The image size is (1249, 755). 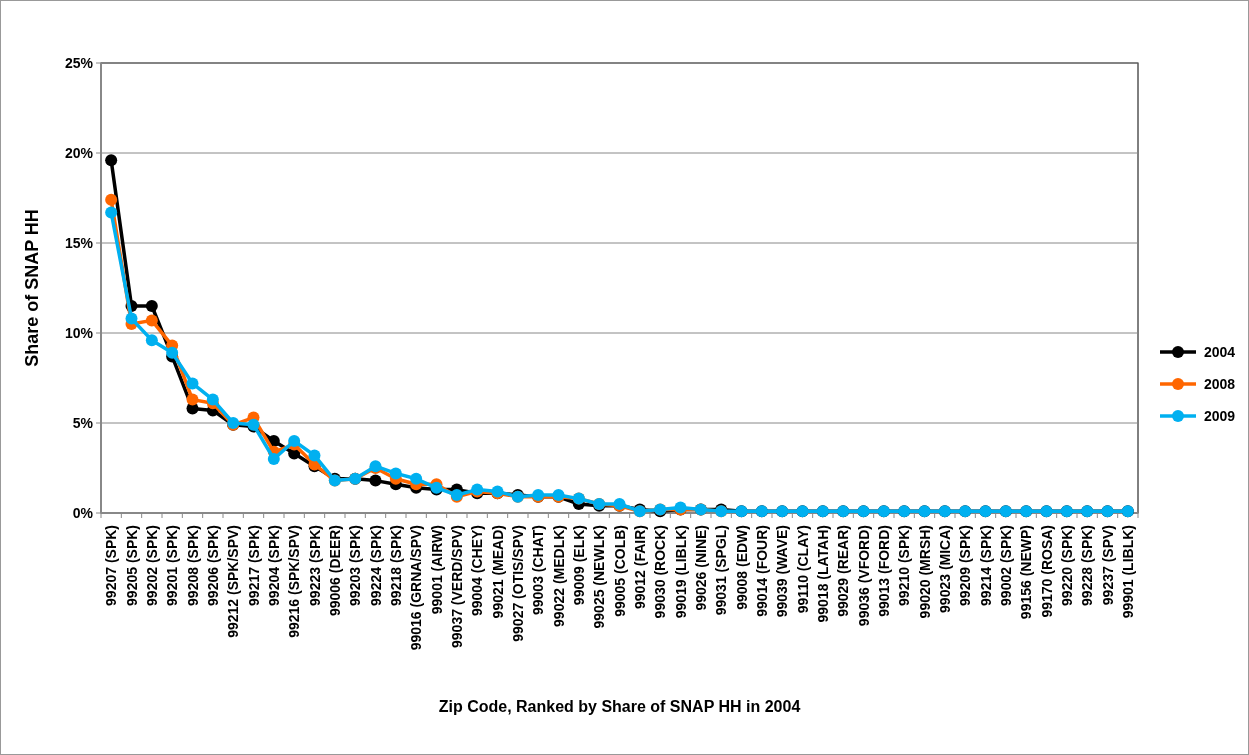 What do you see at coordinates (334, 571) in the screenshot?
I see `x-tick-label: 99006 (DEER)` at bounding box center [334, 571].